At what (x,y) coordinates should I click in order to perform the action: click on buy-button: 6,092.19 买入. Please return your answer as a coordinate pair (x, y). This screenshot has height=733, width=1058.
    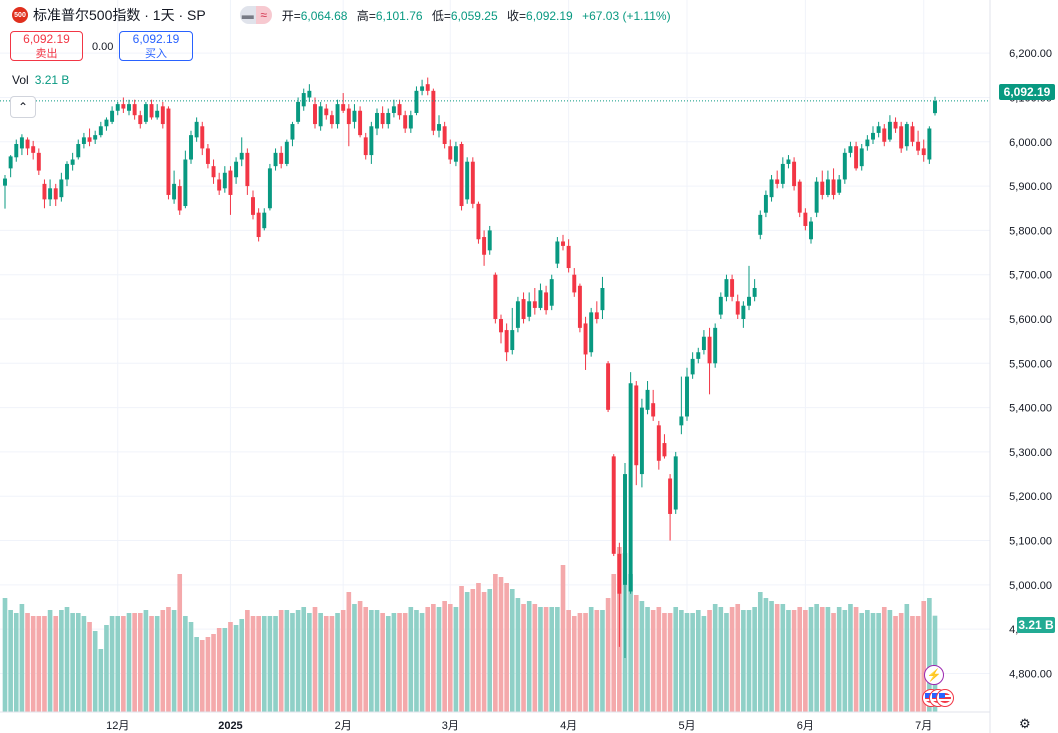
    Looking at the image, I should click on (156, 46).